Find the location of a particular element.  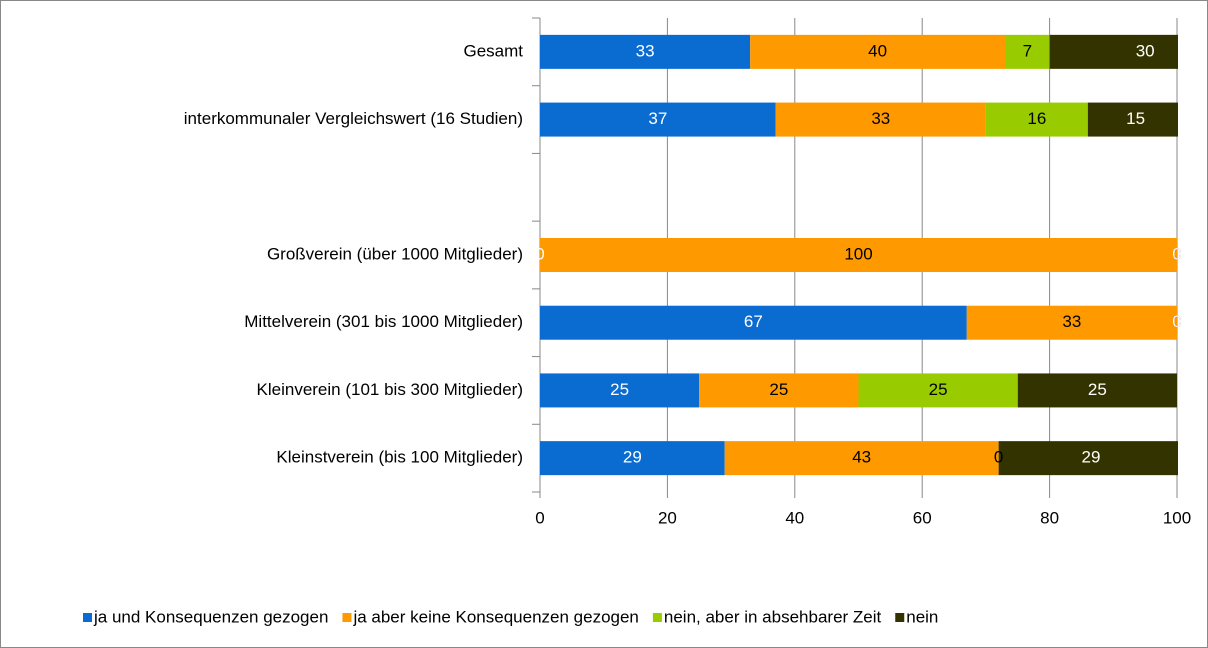

data-label: 43 is located at coordinates (861, 457).